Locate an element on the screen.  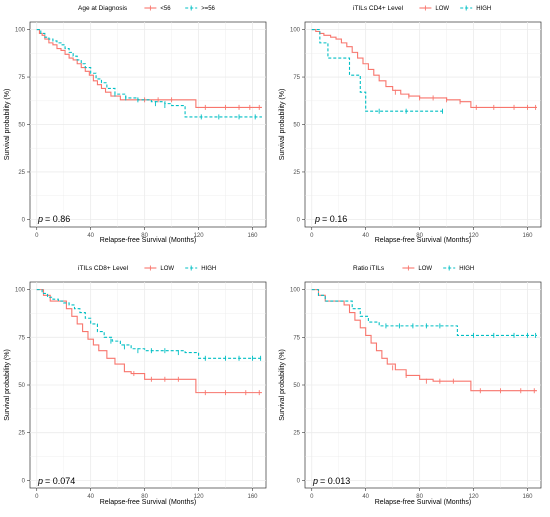
chart2-y-tick-label: 0 is located at coordinates (24, 481).